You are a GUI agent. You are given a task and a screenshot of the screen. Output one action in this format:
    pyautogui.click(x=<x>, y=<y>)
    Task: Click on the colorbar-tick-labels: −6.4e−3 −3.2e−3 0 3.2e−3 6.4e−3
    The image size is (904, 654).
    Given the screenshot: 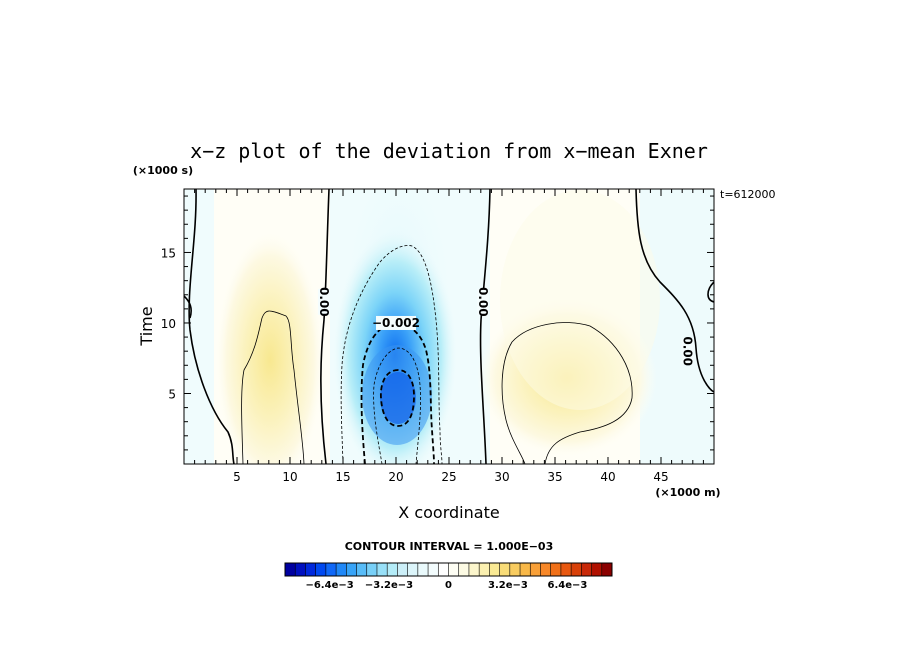 What is the action you would take?
    pyautogui.click(x=446, y=585)
    